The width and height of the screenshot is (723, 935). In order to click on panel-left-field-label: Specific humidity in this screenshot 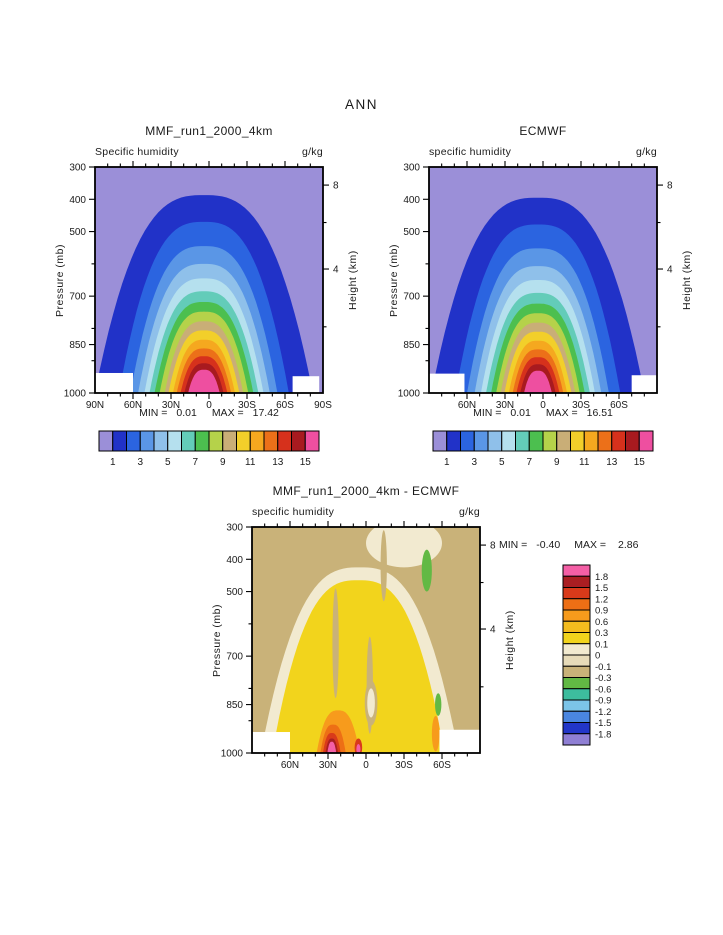, I will do `click(137, 152)`.